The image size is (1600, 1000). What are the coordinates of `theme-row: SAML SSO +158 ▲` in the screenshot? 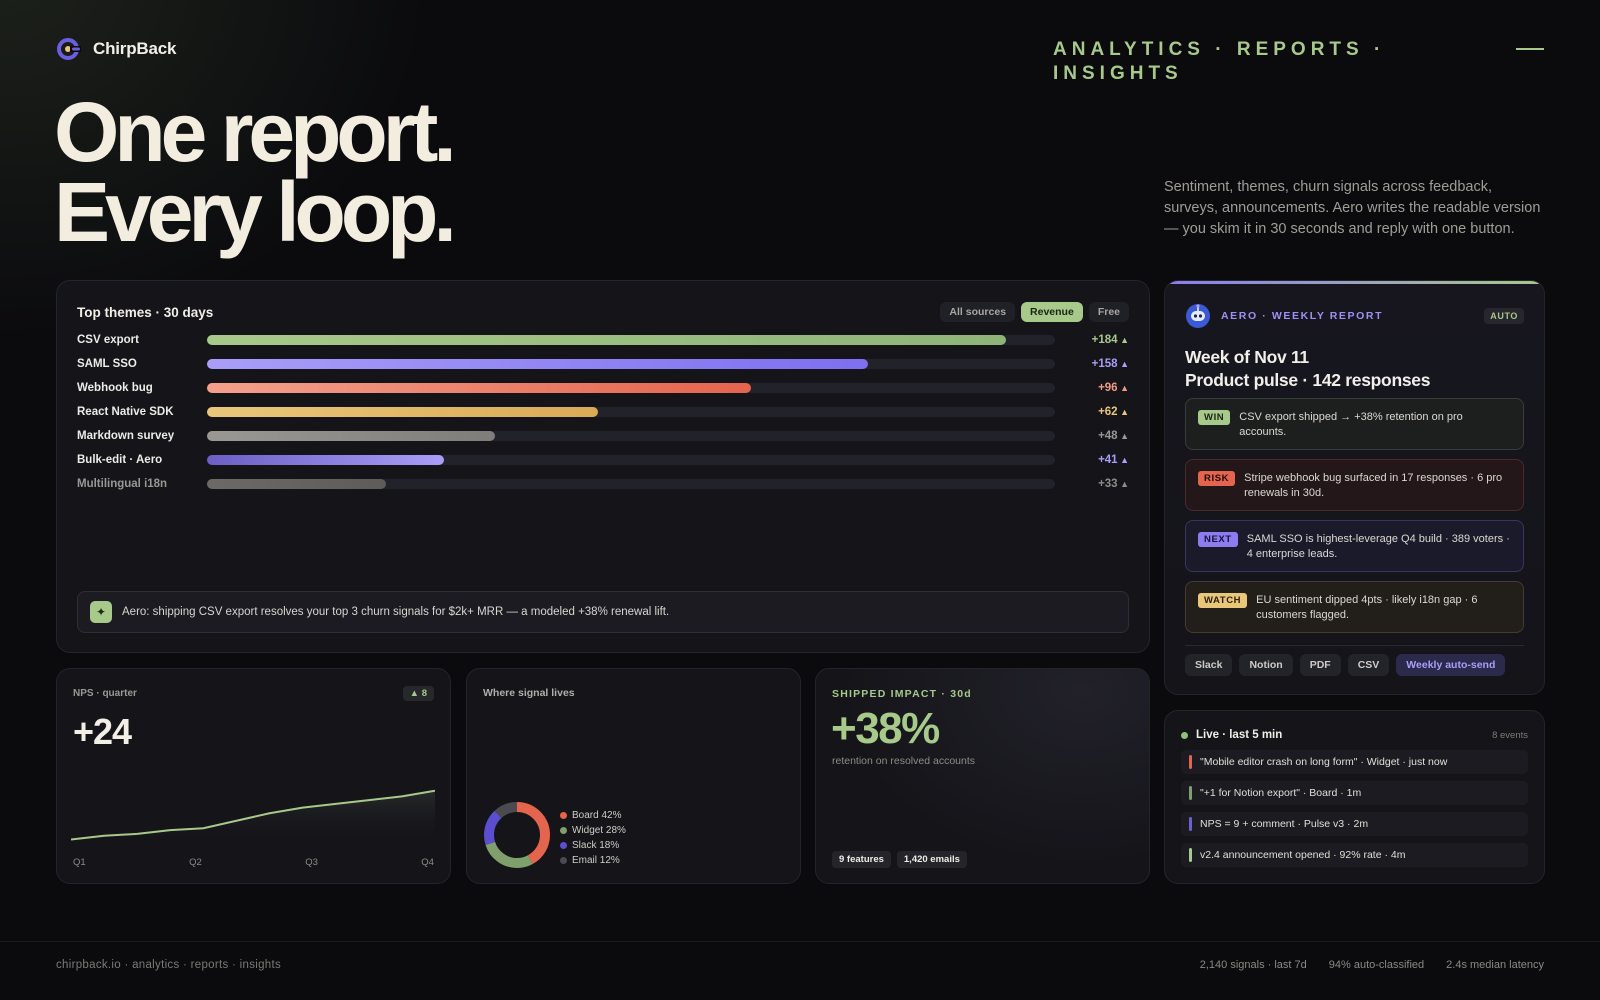 It's located at (603, 364).